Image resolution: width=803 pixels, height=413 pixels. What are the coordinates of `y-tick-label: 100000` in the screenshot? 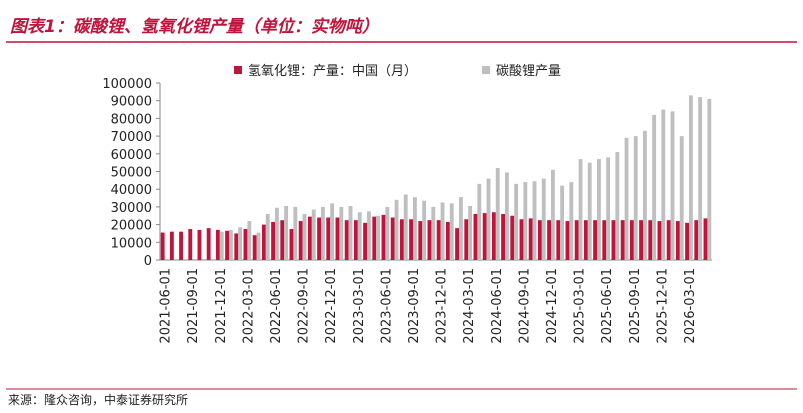 It's located at (127, 84).